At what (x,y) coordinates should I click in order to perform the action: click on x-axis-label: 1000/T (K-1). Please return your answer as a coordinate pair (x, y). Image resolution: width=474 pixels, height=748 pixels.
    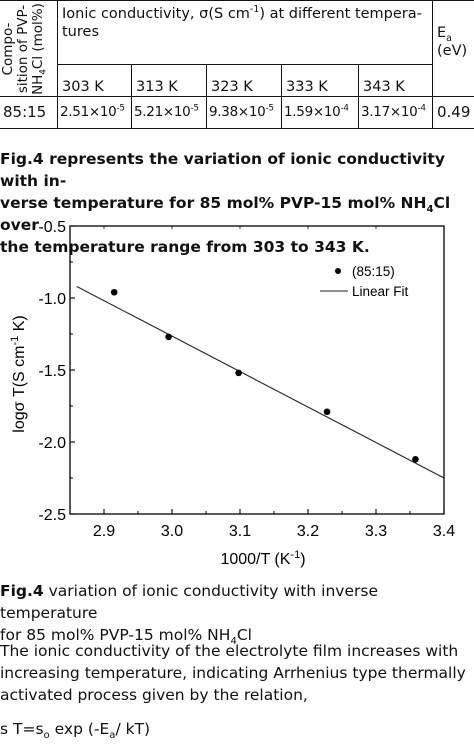
    Looking at the image, I should click on (262, 558).